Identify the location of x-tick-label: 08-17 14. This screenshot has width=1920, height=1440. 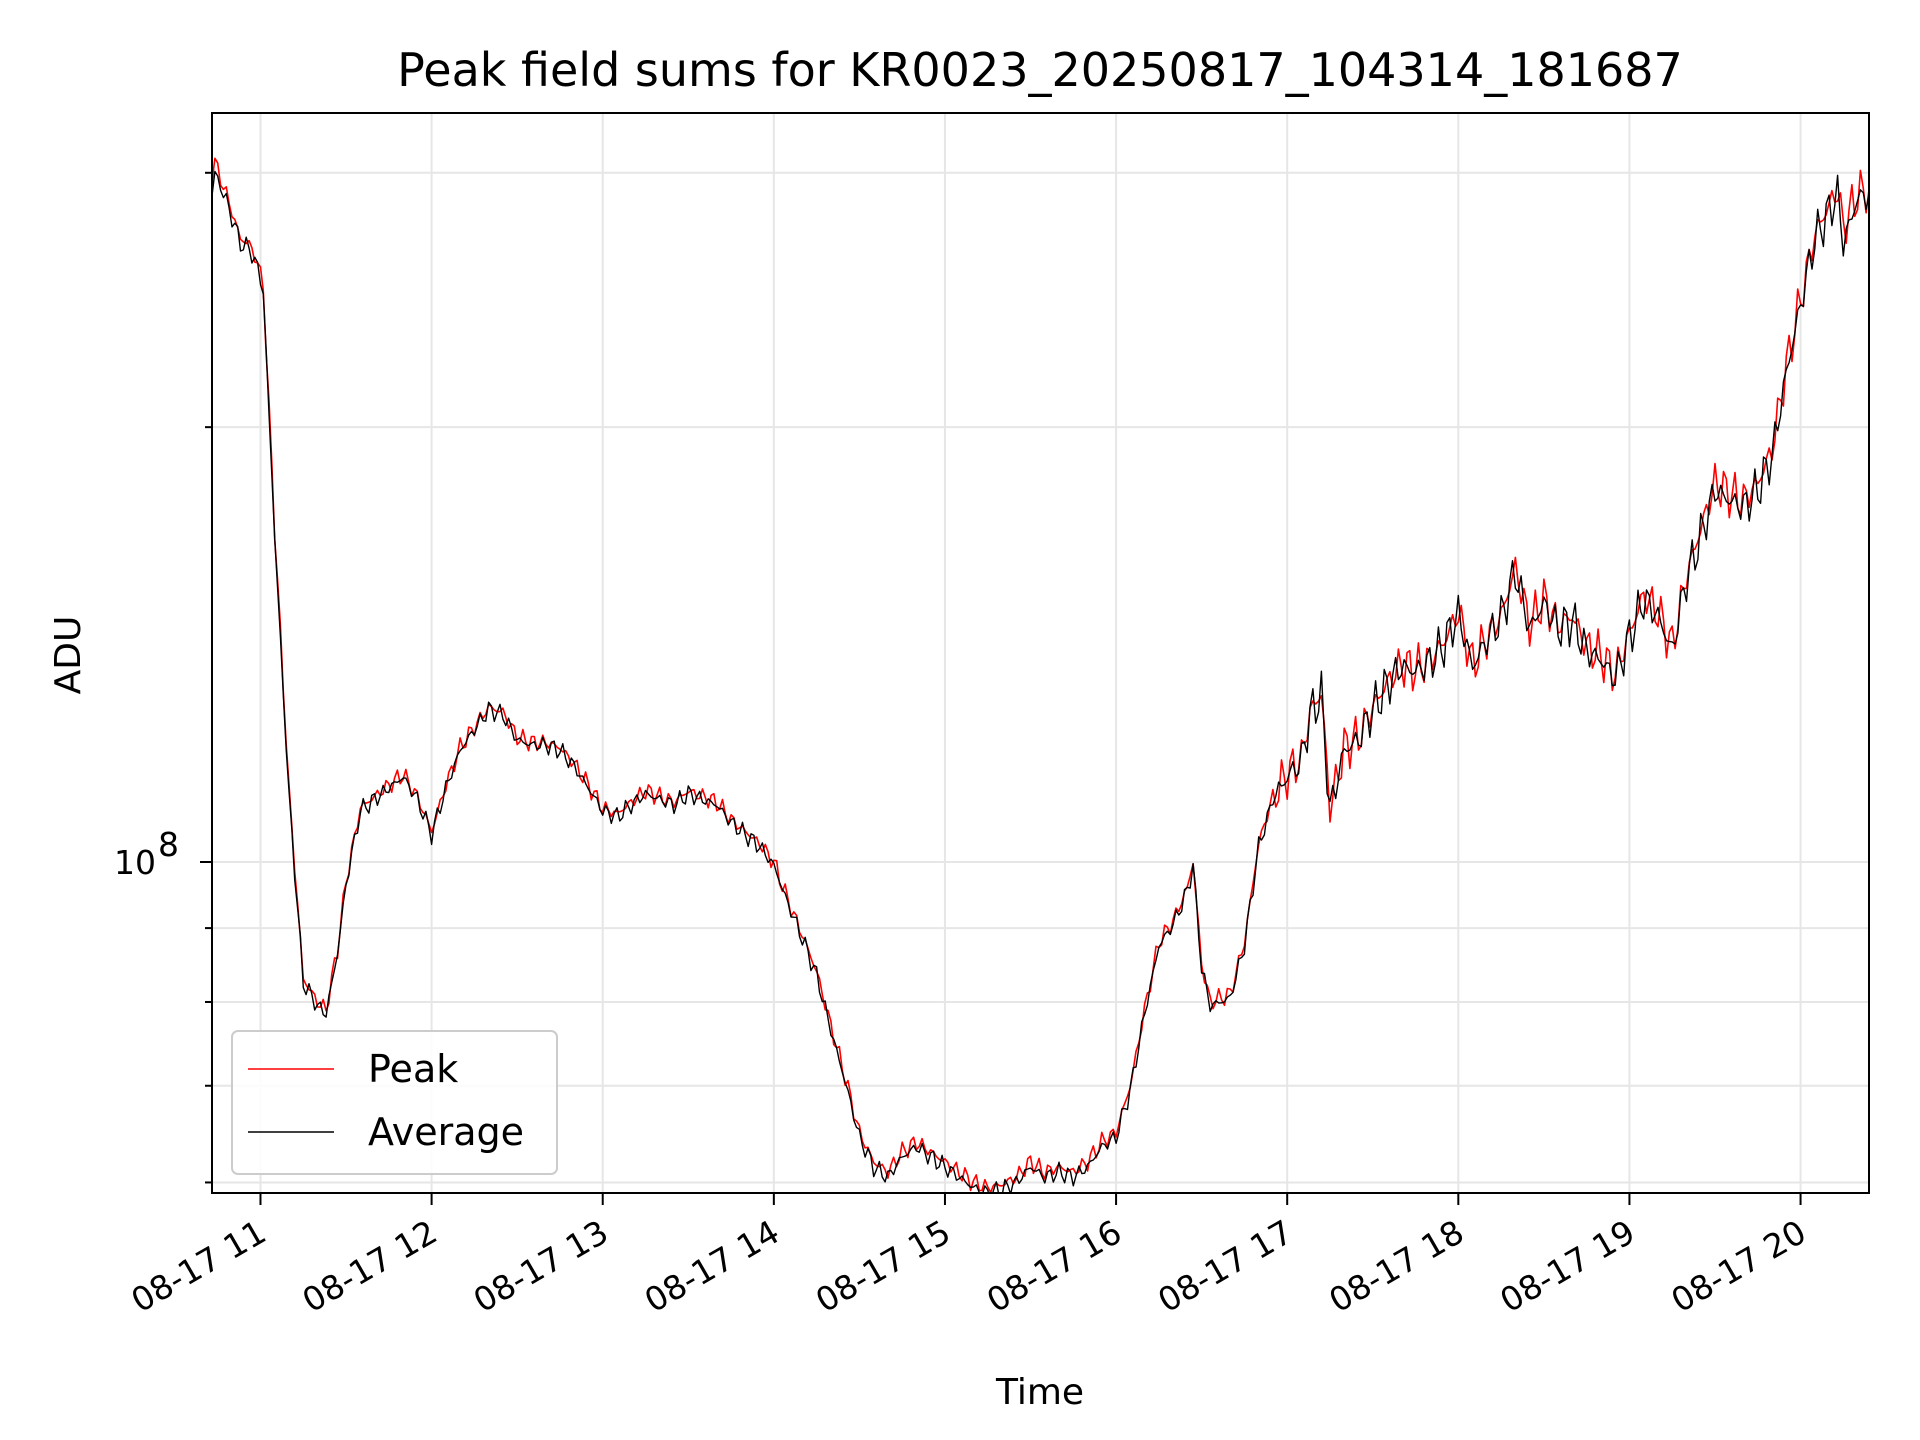
(712, 1266).